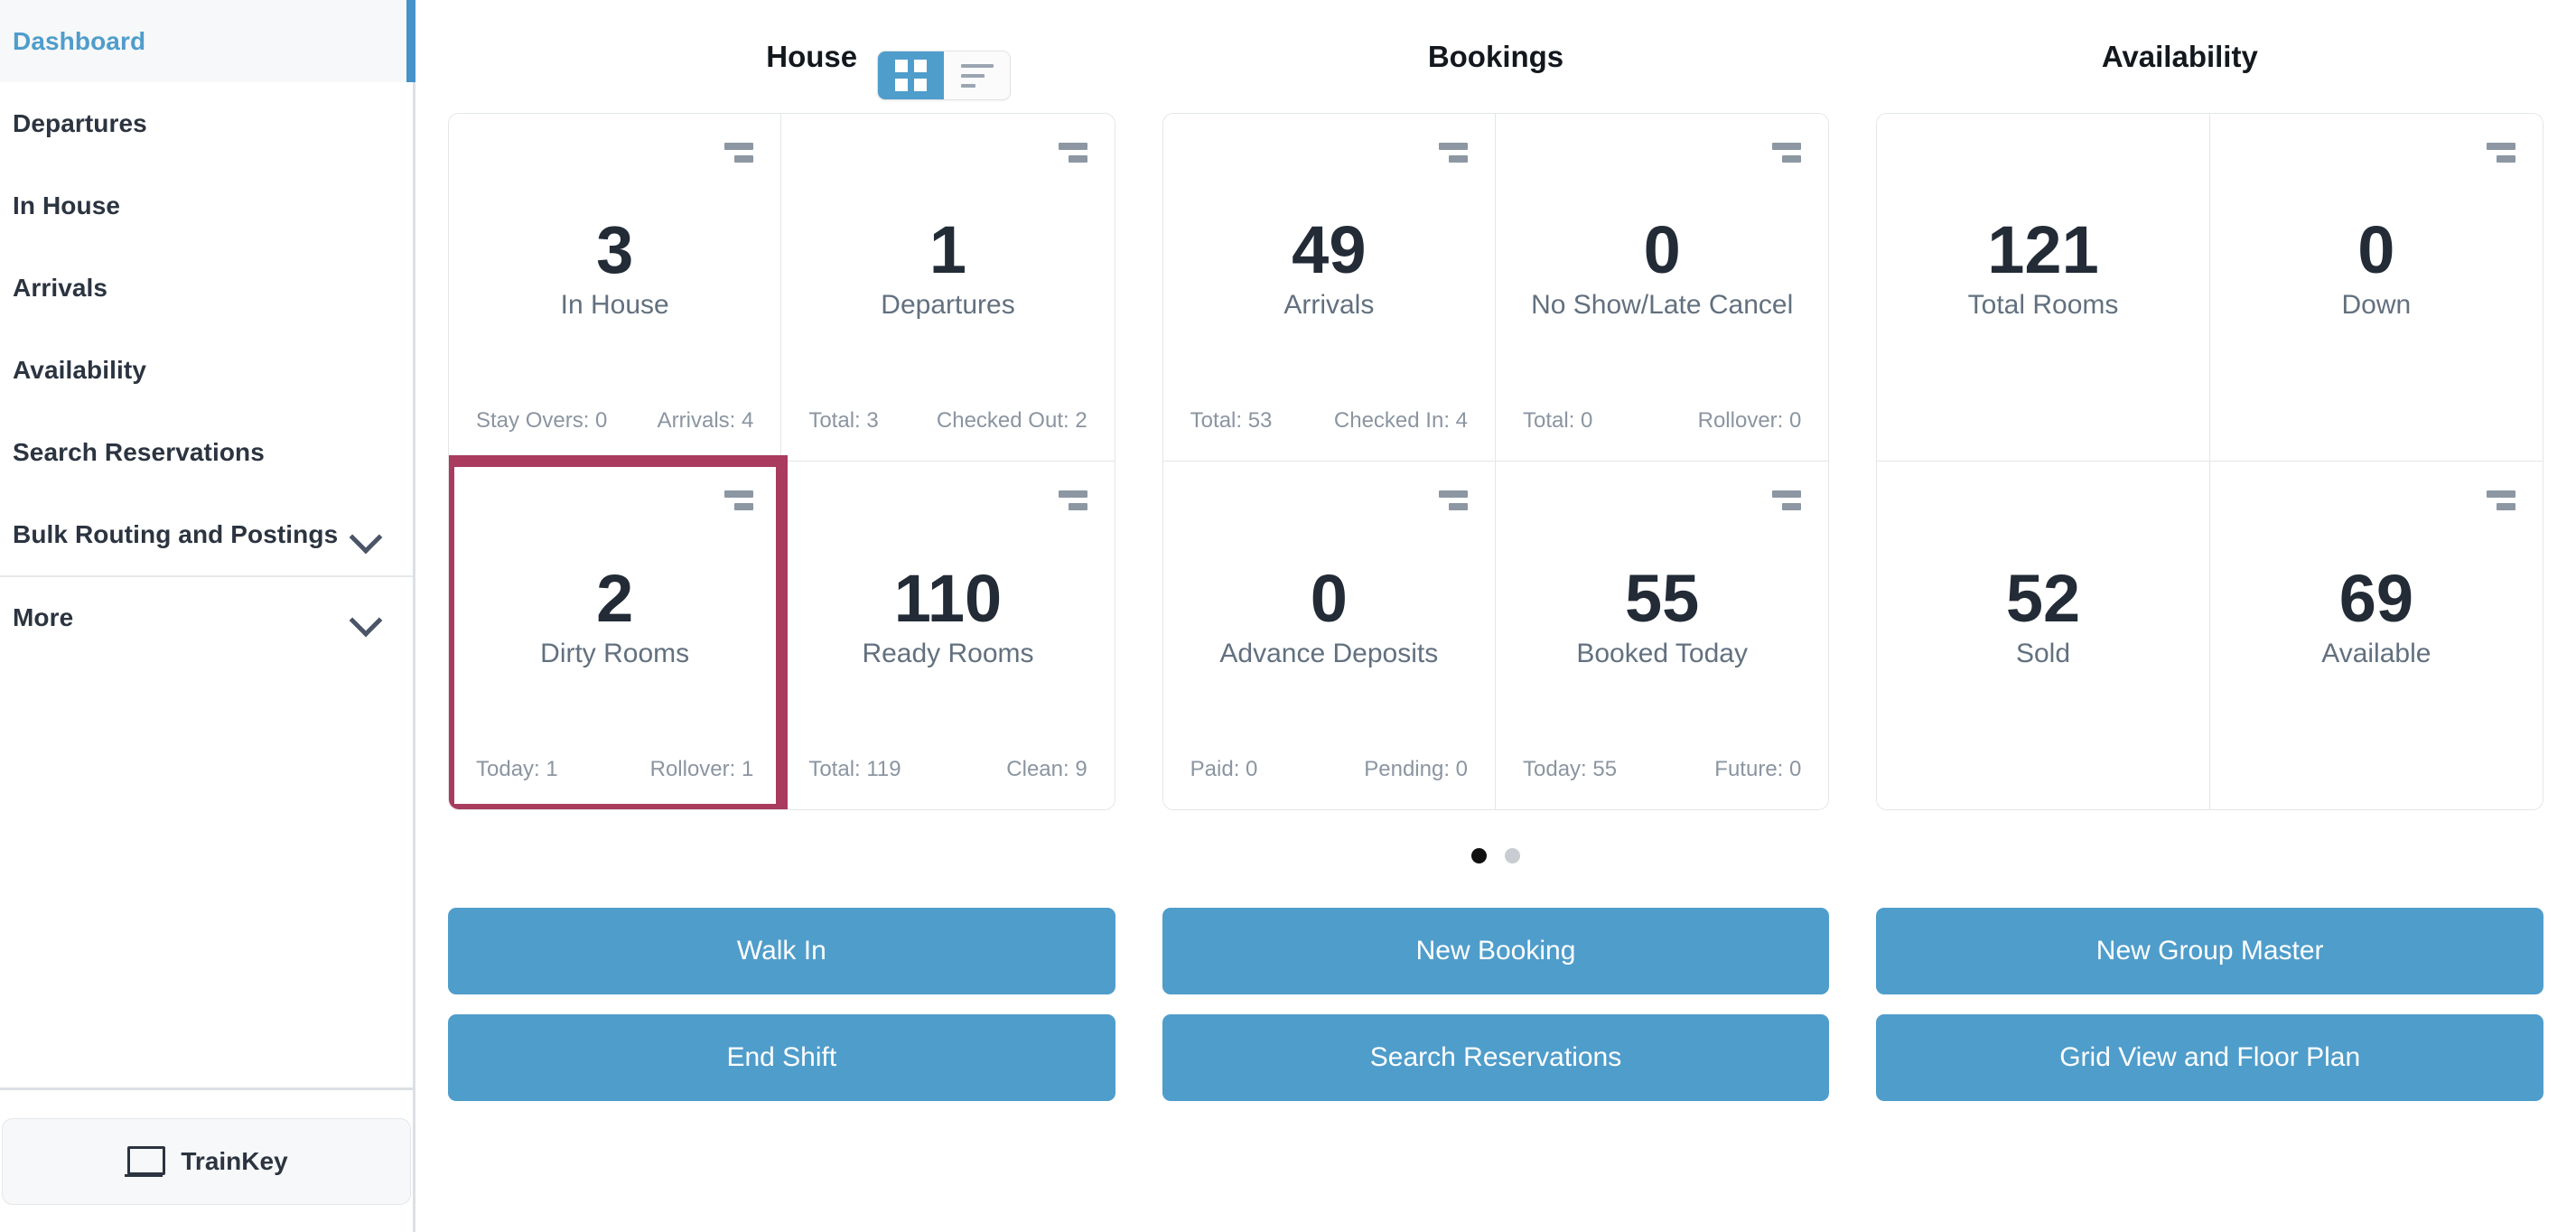 The image size is (2576, 1232). What do you see at coordinates (206, 123) in the screenshot?
I see `sidebar-item-departures: Departures` at bounding box center [206, 123].